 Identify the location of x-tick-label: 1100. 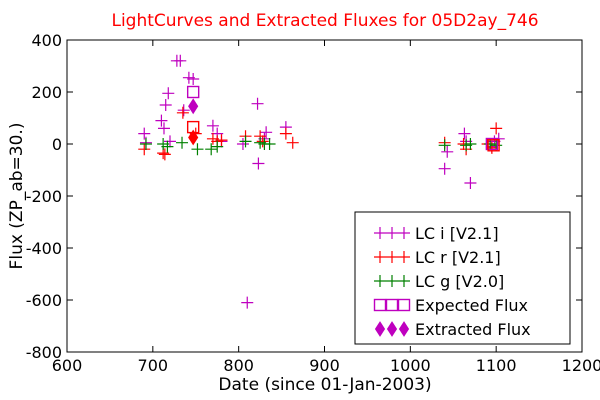
(496, 365).